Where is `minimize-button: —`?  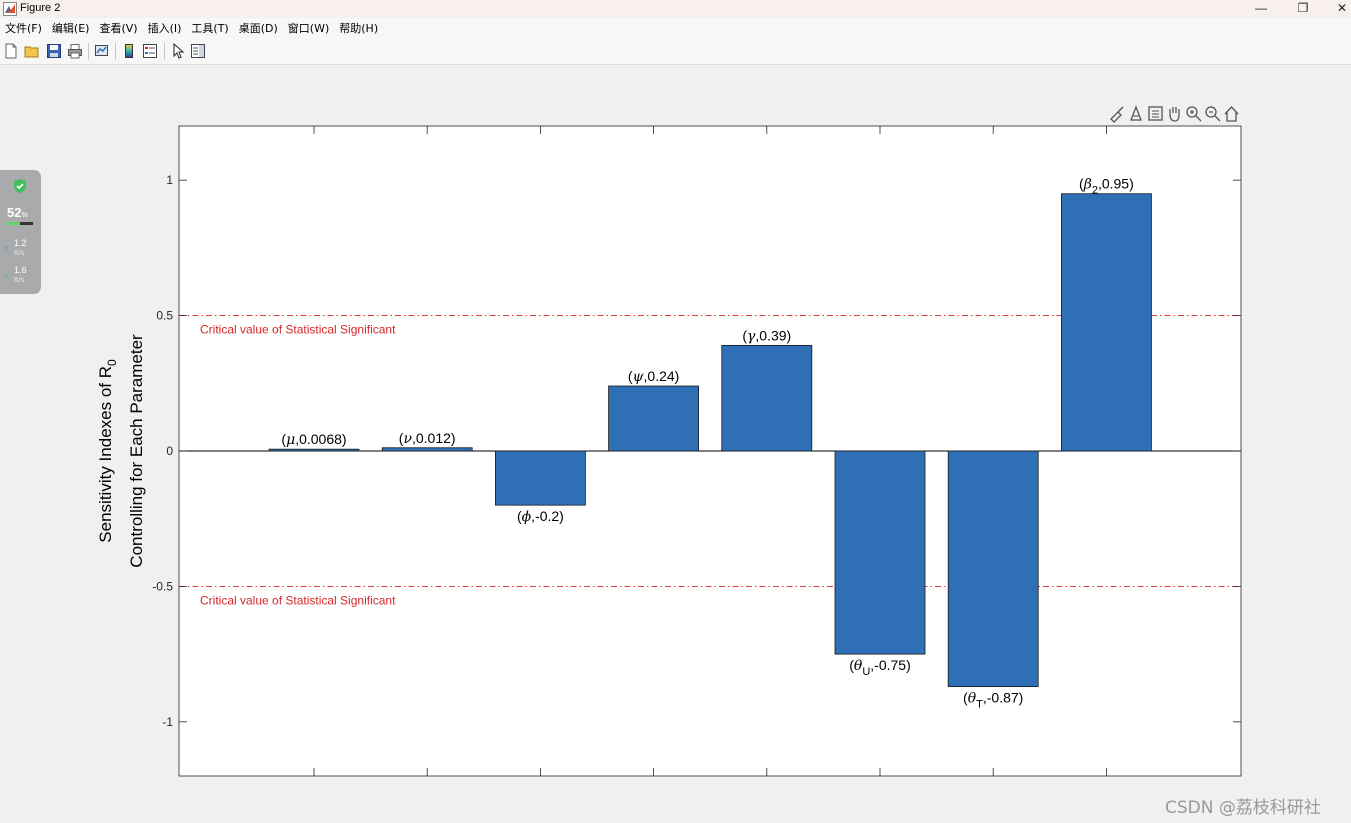 minimize-button: — is located at coordinates (1261, 8).